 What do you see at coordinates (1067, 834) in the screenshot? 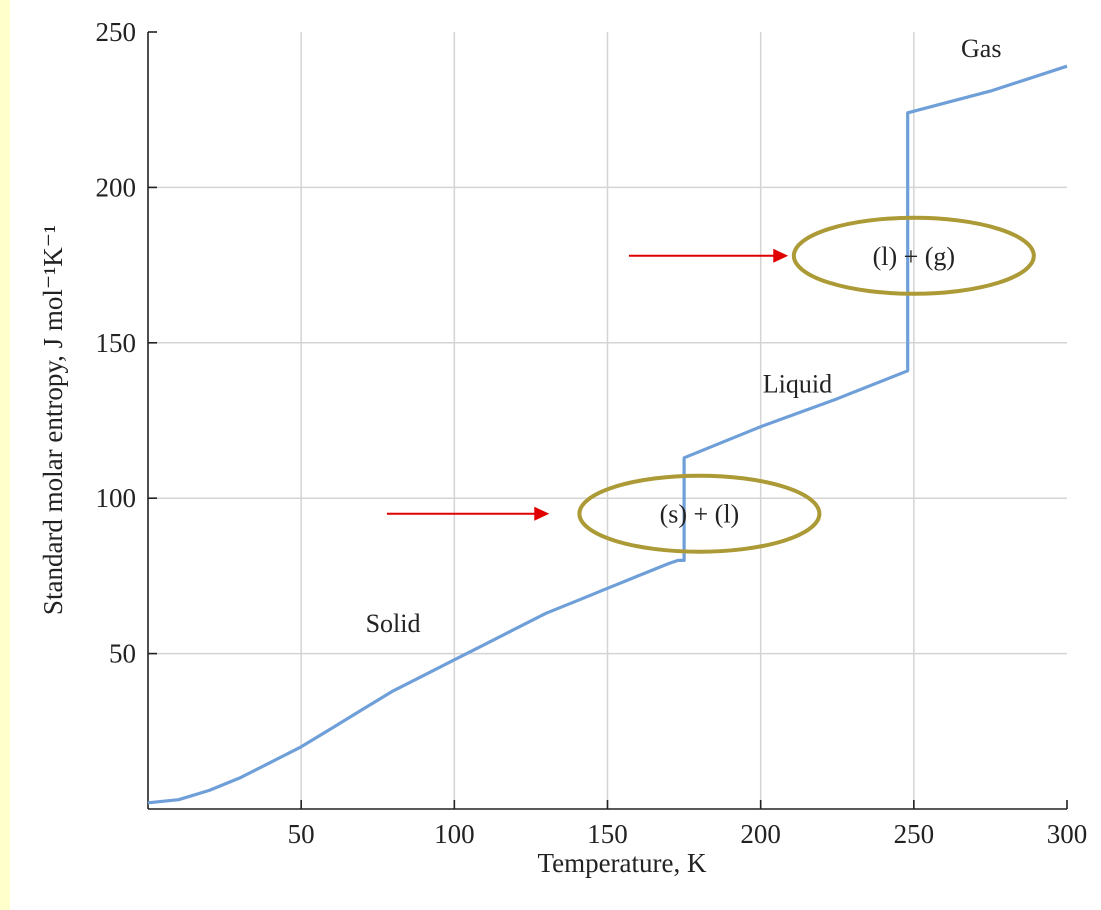
I see `x-tick-label: 300` at bounding box center [1067, 834].